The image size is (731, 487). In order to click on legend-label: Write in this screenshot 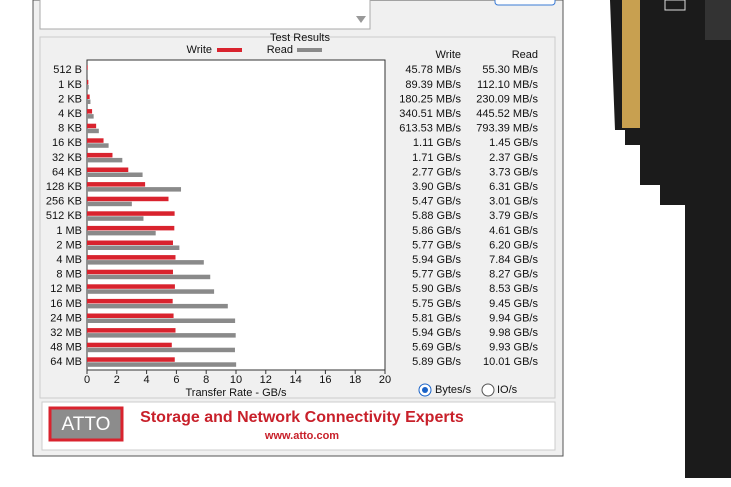, I will do `click(199, 50)`.